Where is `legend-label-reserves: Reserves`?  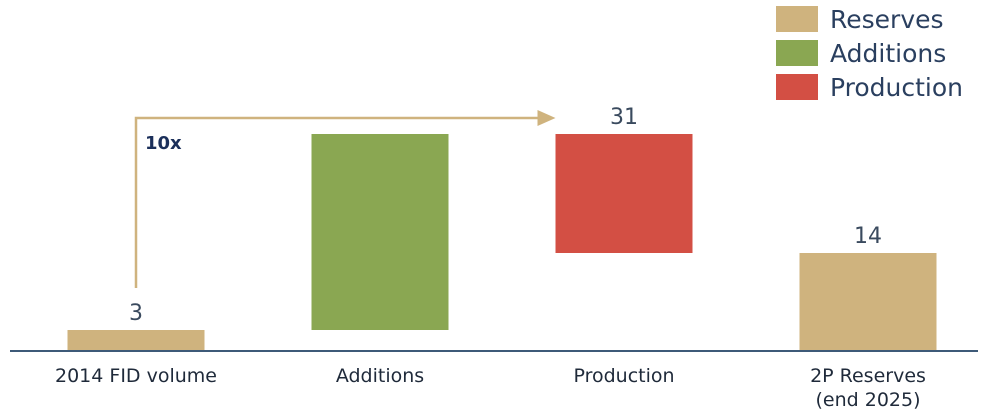 legend-label-reserves: Reserves is located at coordinates (887, 19).